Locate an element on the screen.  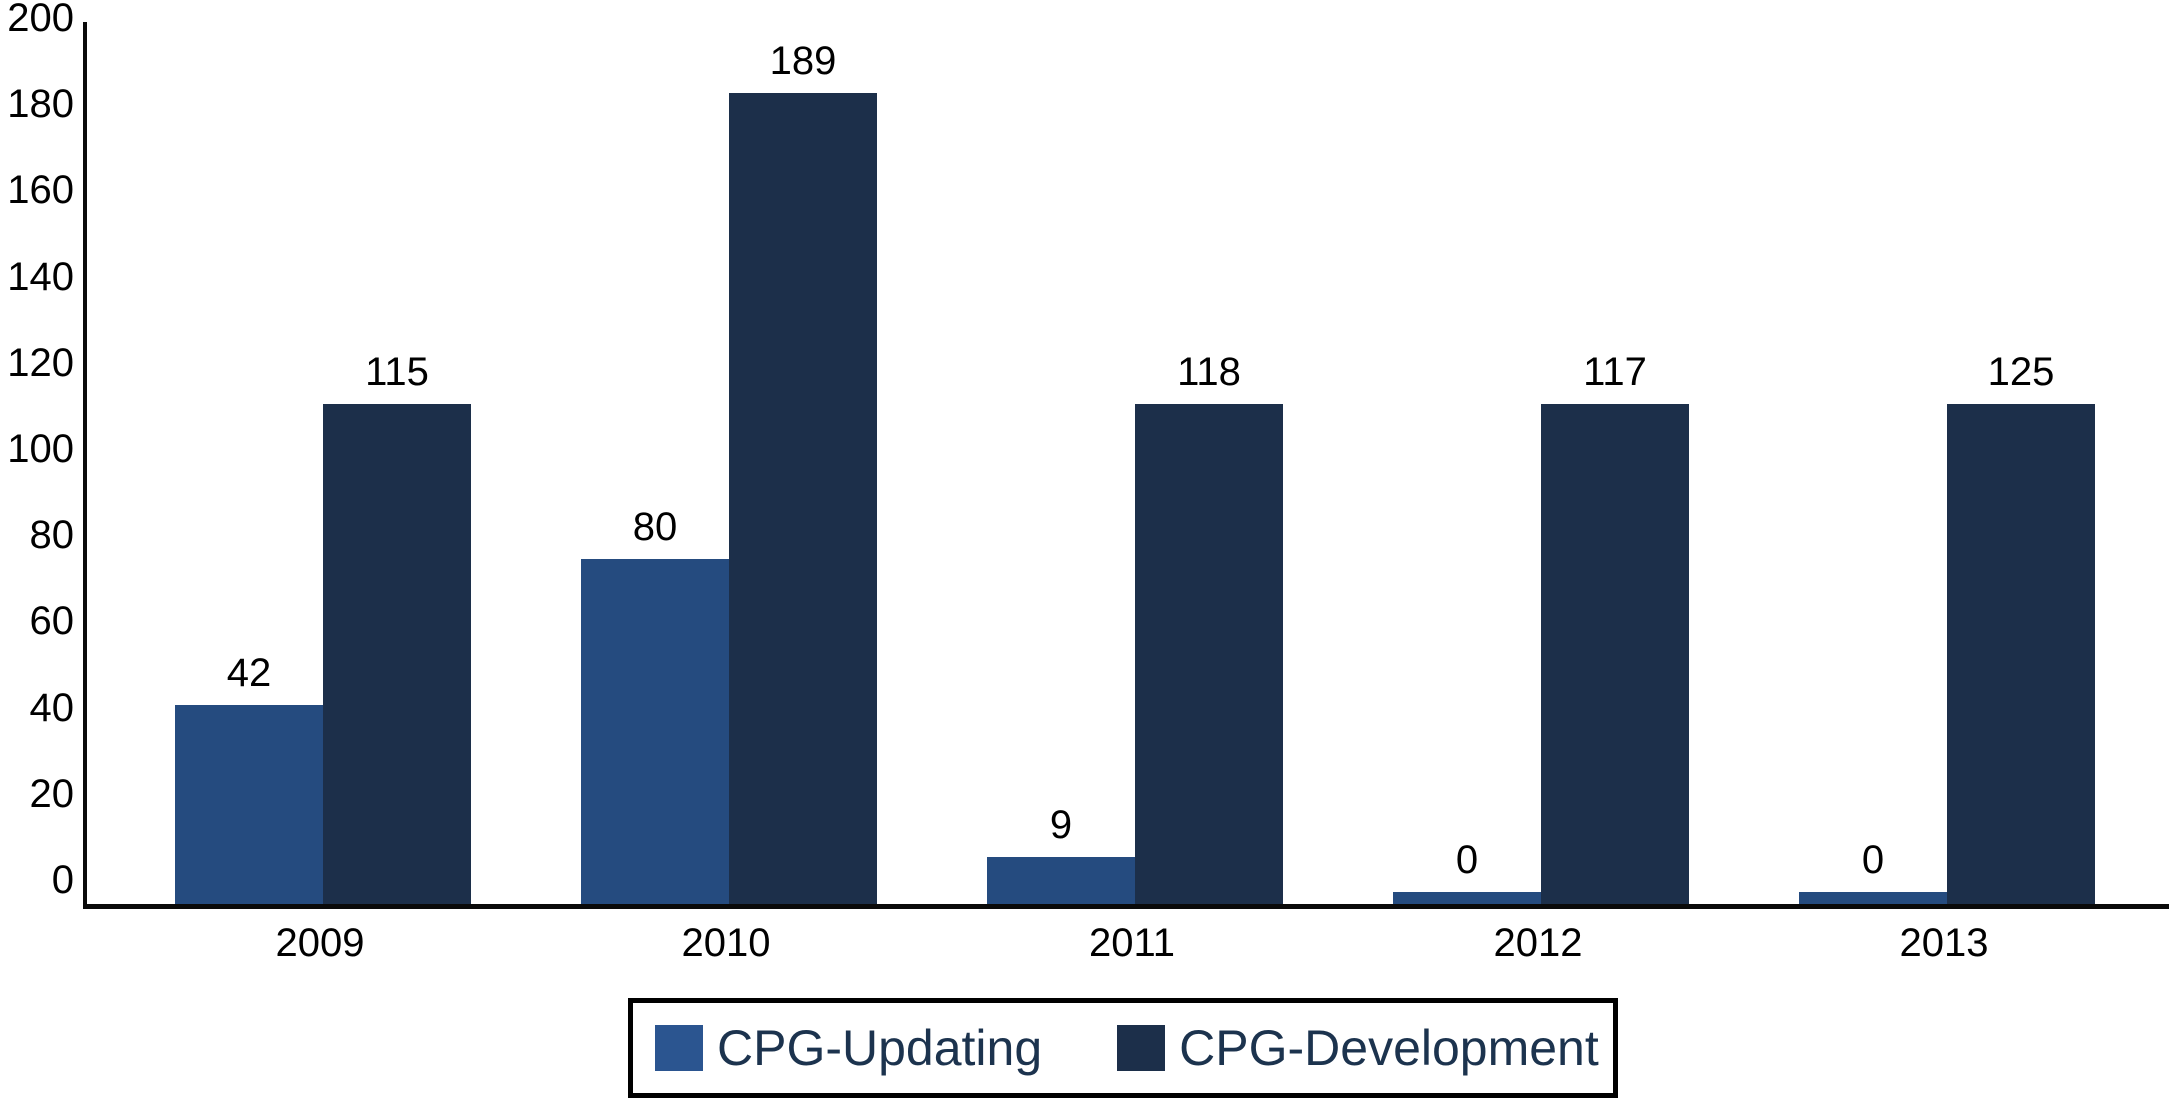
x-tick-label: 2009 is located at coordinates (320, 943).